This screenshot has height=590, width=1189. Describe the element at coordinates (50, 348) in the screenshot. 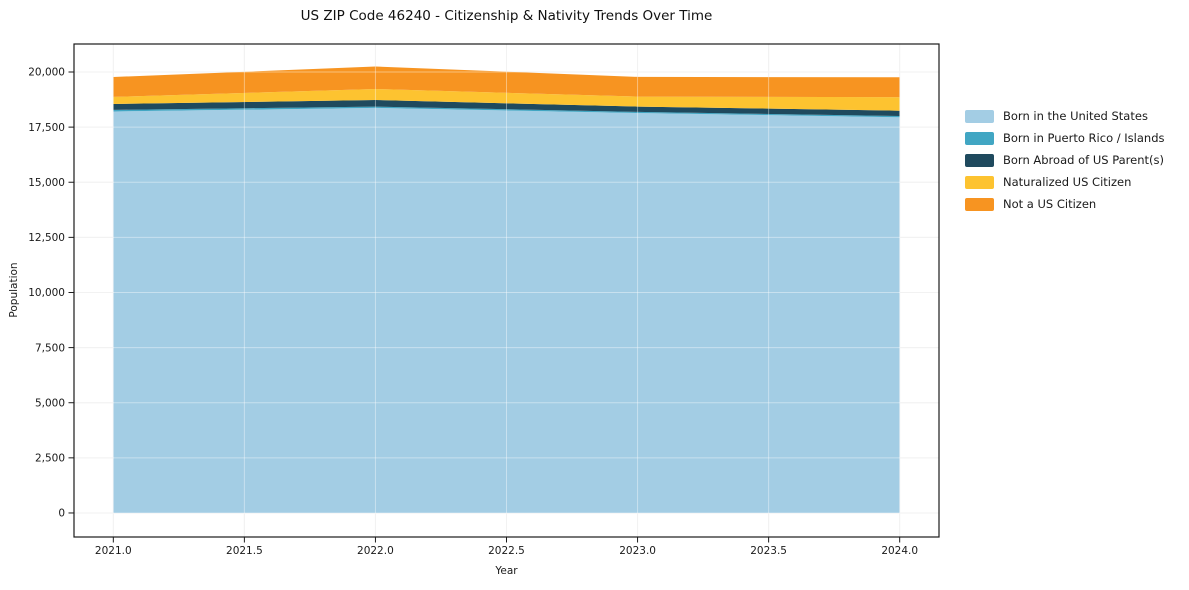

I see `y-tick-label: 7,500` at that location.